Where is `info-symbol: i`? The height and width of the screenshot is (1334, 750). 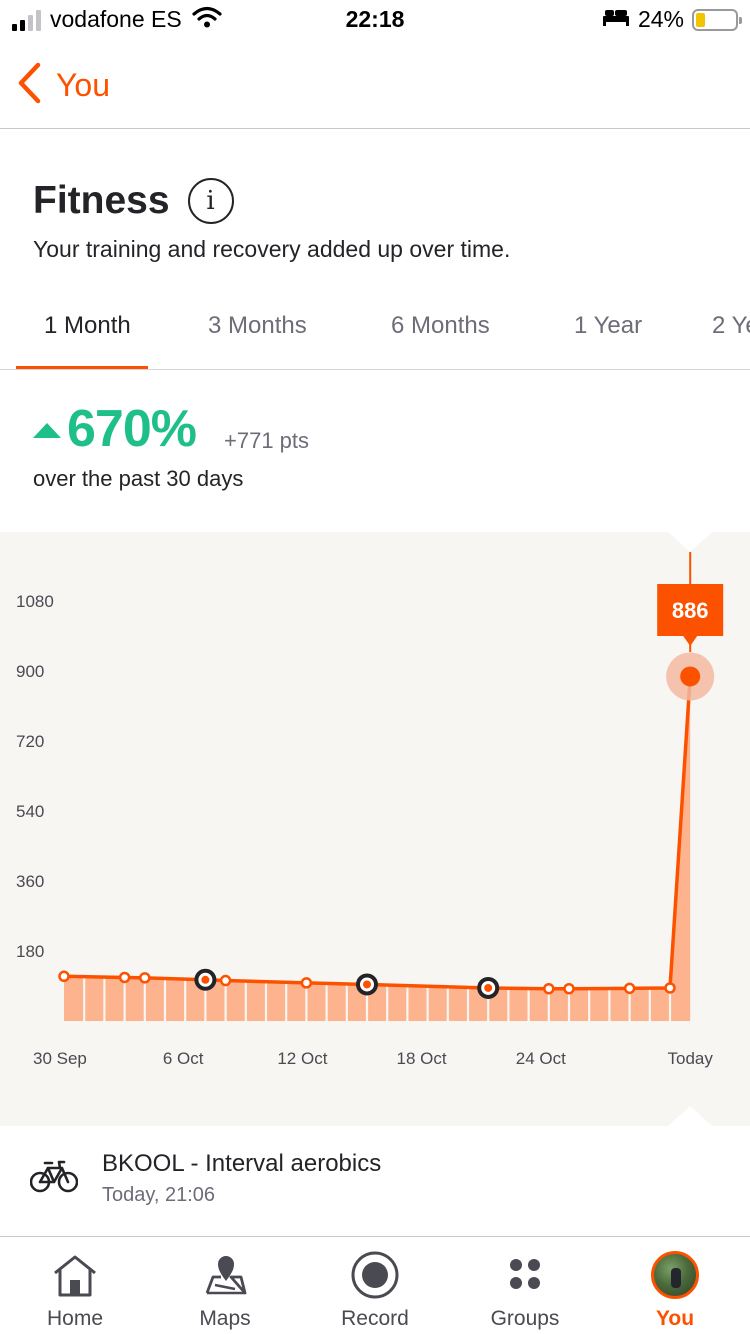 info-symbol: i is located at coordinates (210, 201).